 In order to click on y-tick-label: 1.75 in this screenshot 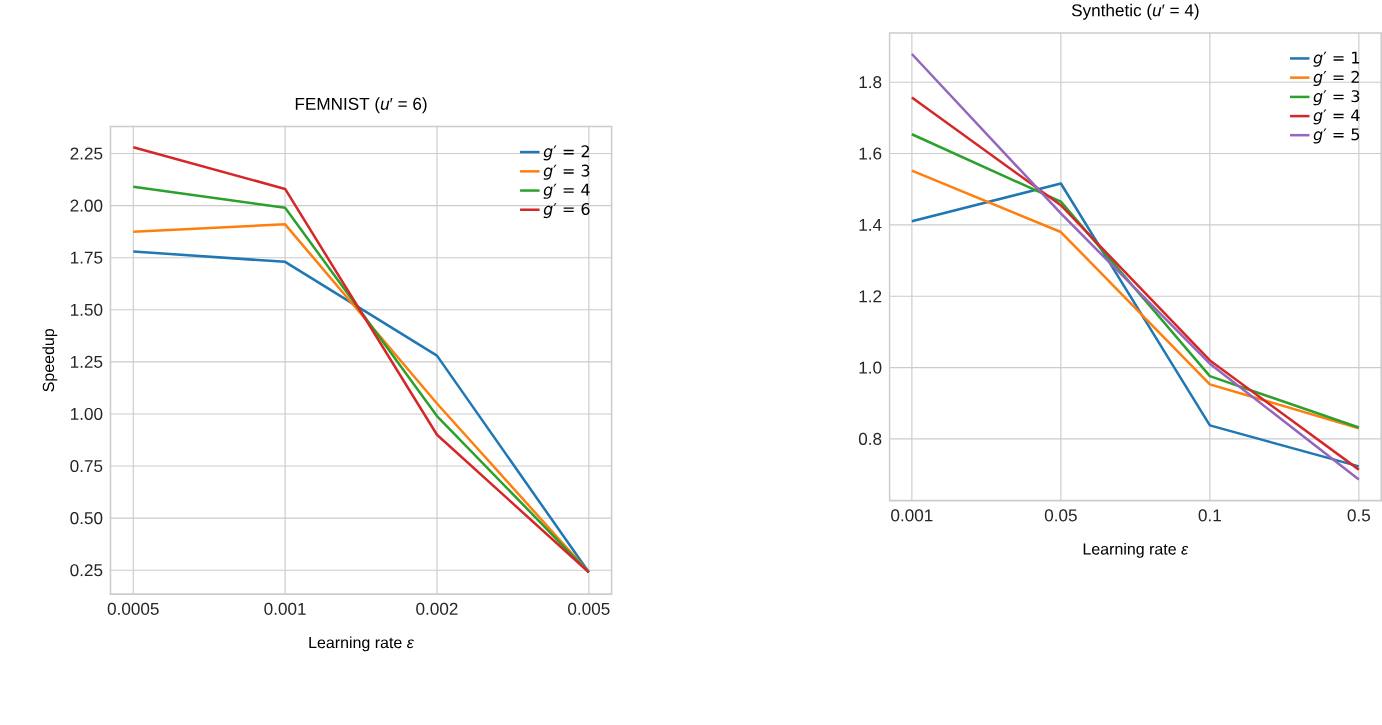, I will do `click(86, 257)`.